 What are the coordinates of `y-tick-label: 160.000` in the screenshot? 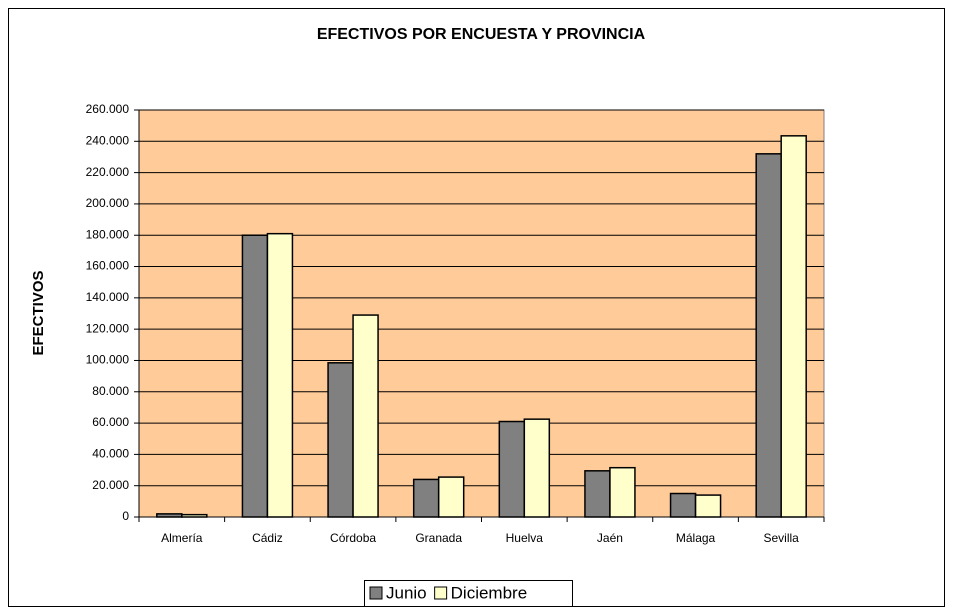 It's located at (108, 266).